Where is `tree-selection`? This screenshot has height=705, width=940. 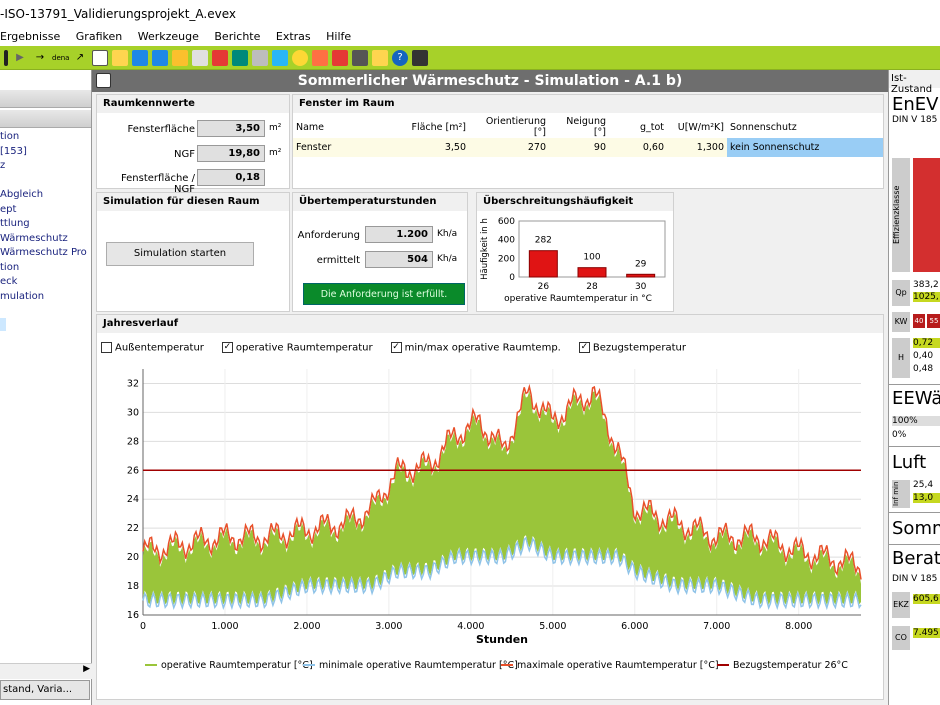
tree-selection is located at coordinates (3, 324).